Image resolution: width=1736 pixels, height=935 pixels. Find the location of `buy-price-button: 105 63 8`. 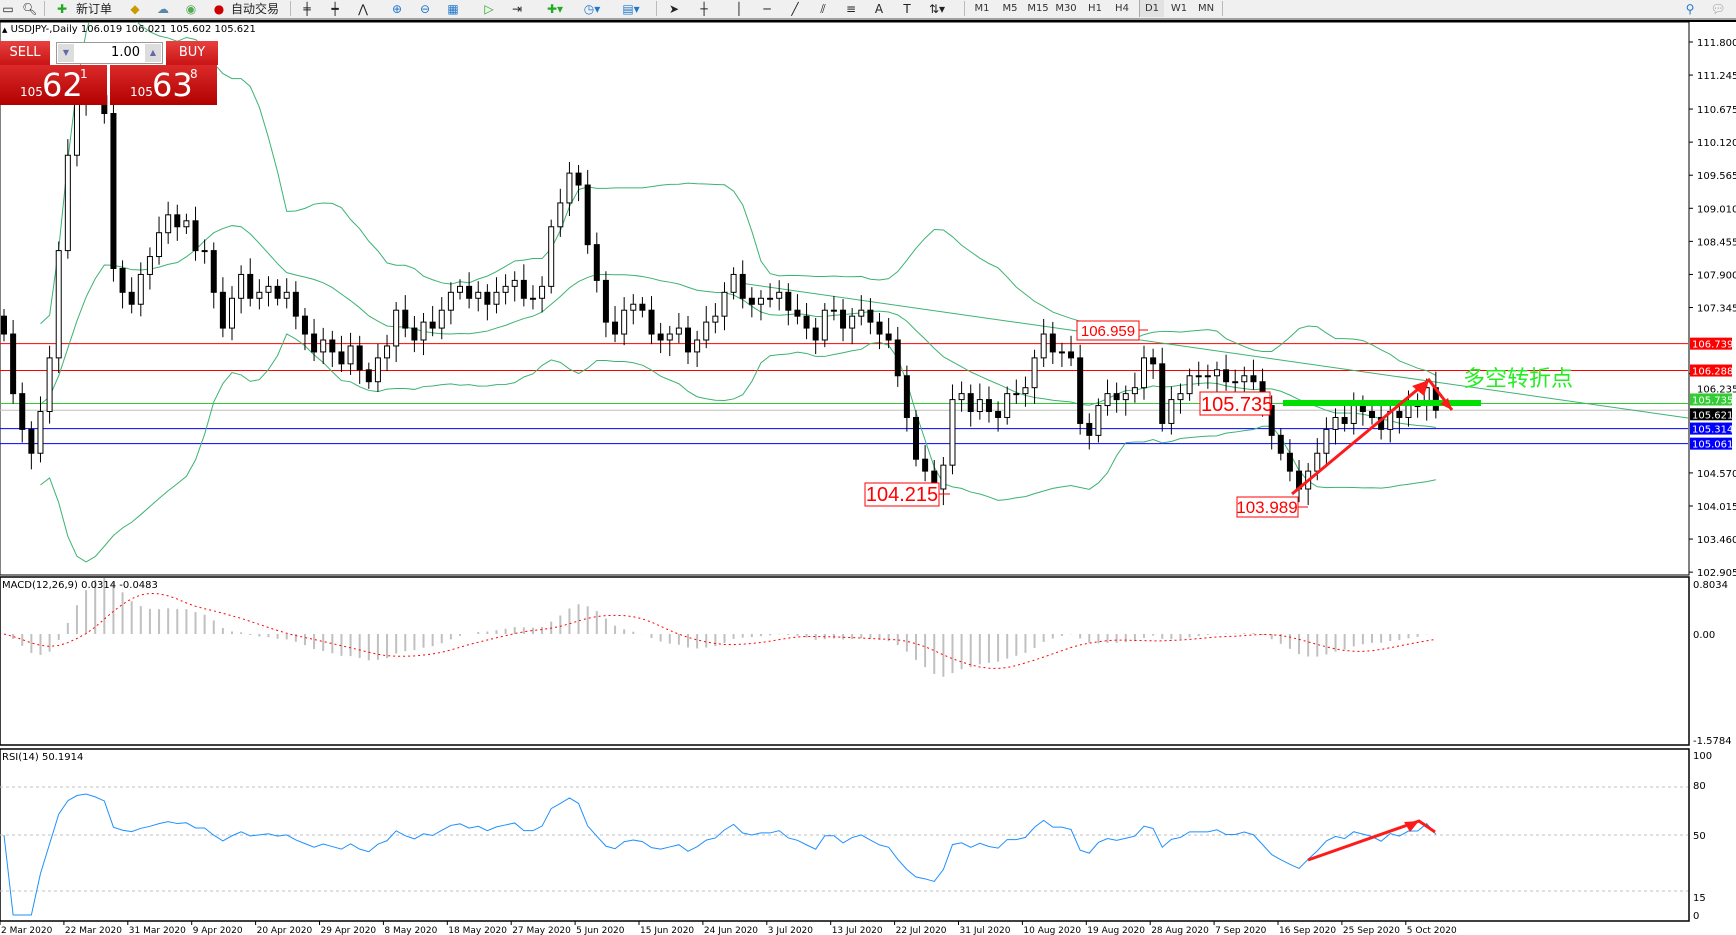

buy-price-button: 105 63 8 is located at coordinates (163, 85).